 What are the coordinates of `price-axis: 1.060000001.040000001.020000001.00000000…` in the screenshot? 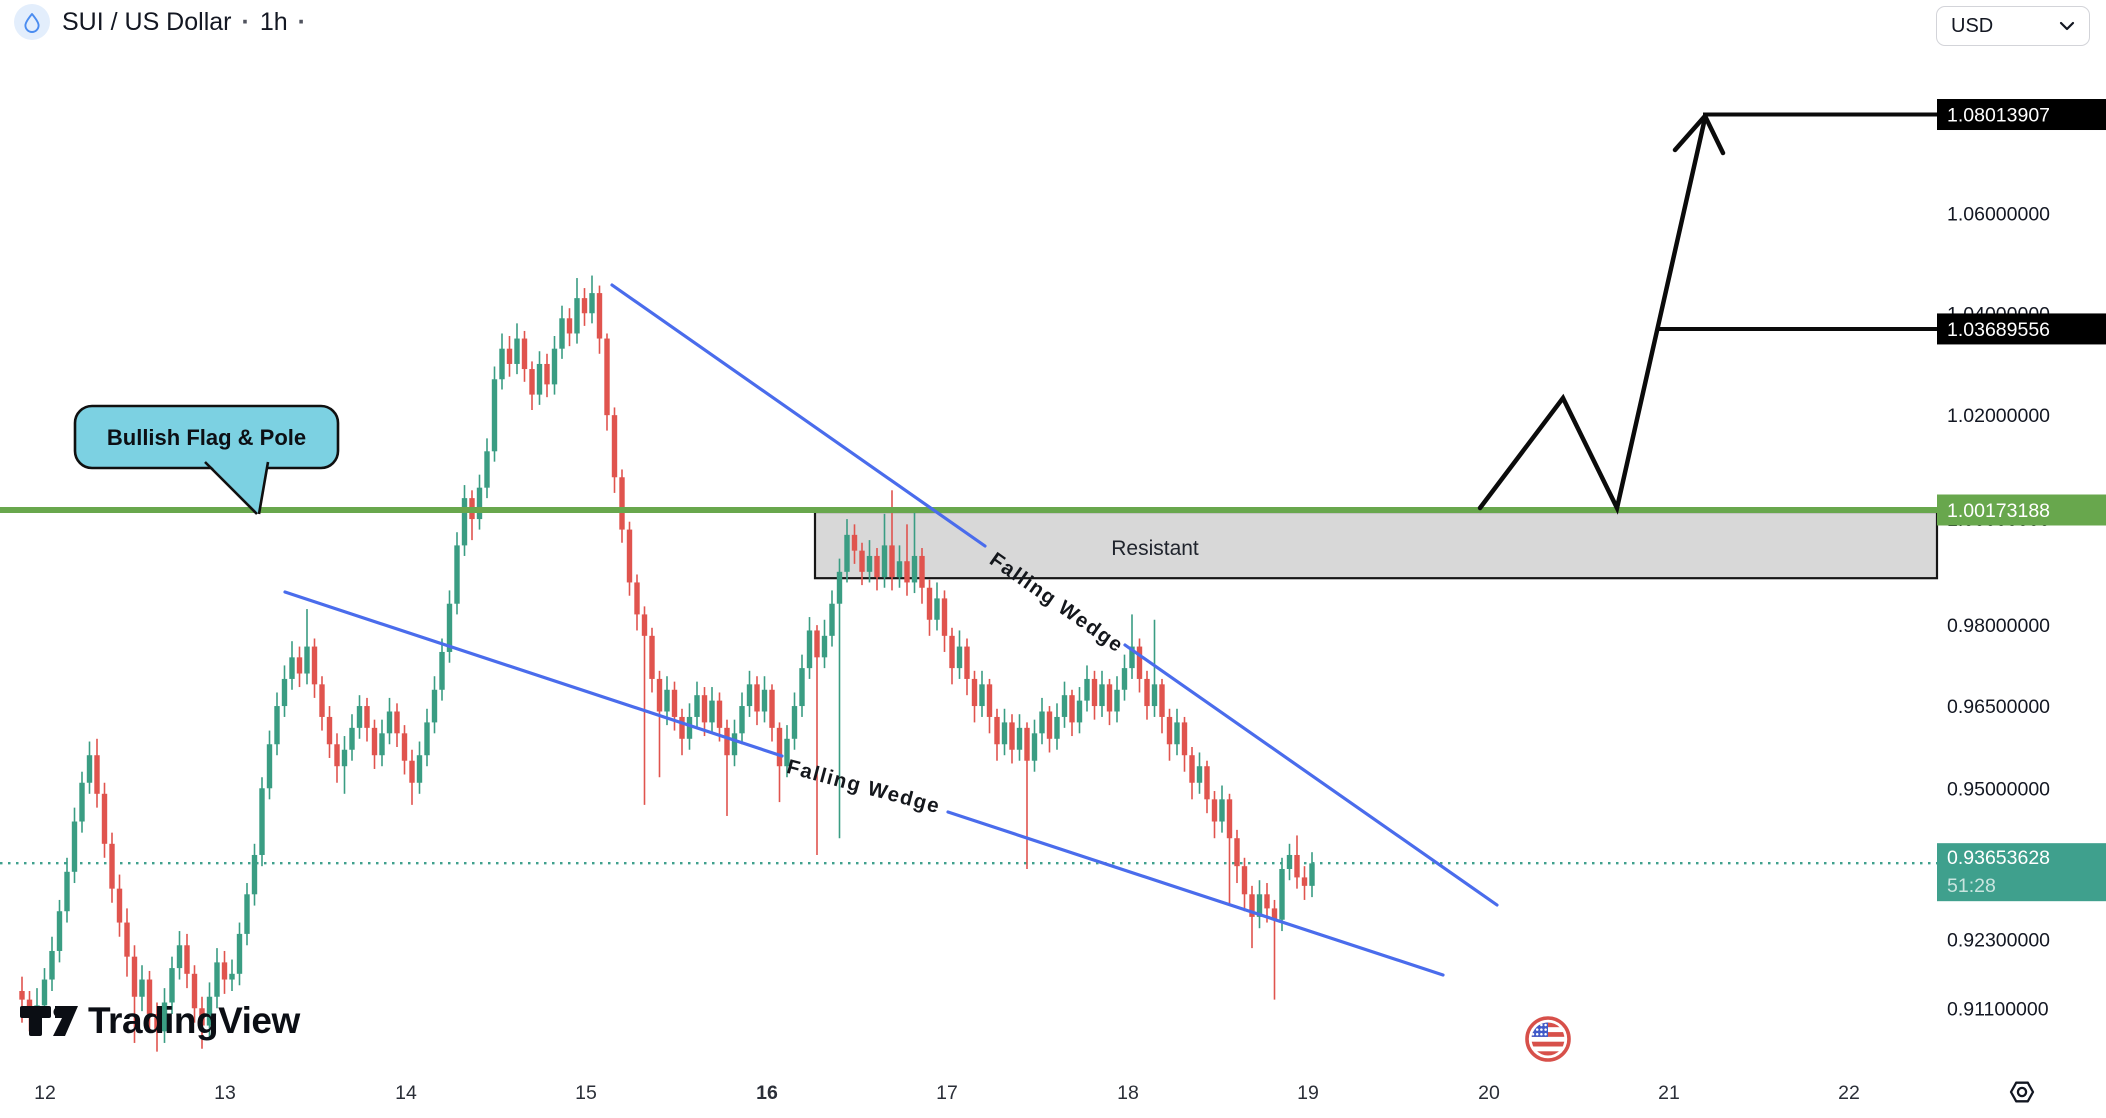 It's located at (2021, 559).